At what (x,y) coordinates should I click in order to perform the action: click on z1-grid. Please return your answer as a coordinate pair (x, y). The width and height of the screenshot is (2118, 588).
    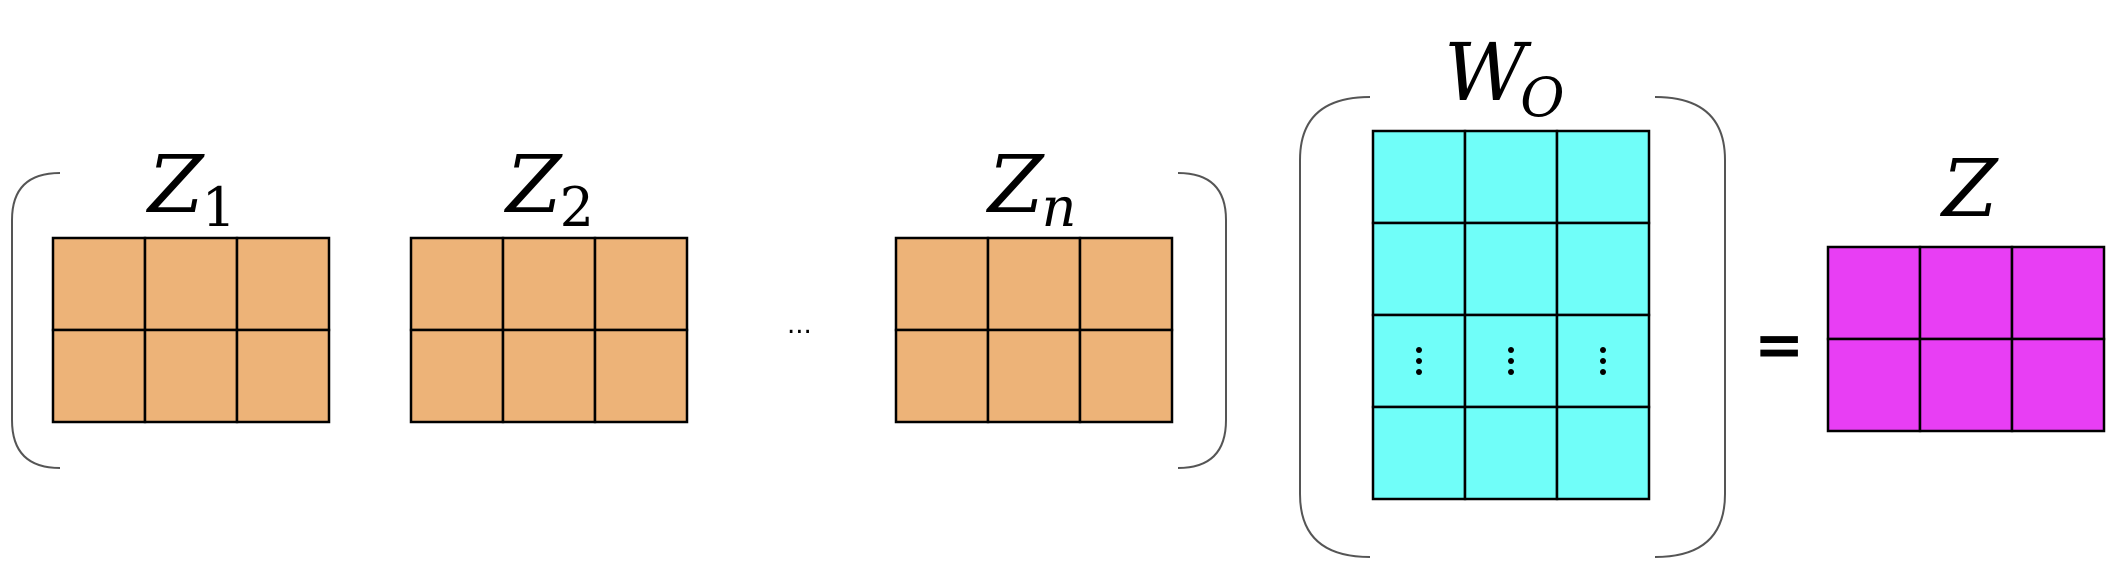
    Looking at the image, I should click on (191, 330).